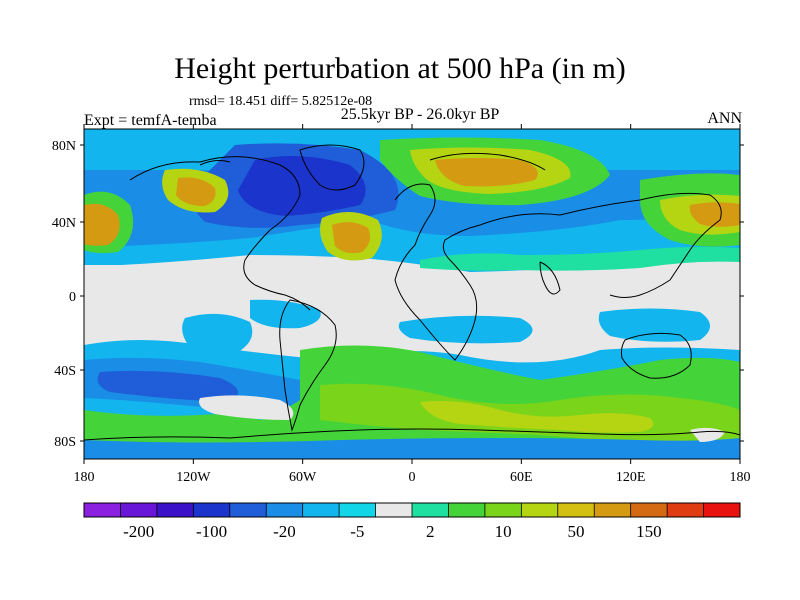  Describe the element at coordinates (357, 531) in the screenshot. I see `colorbar-label: -5` at that location.